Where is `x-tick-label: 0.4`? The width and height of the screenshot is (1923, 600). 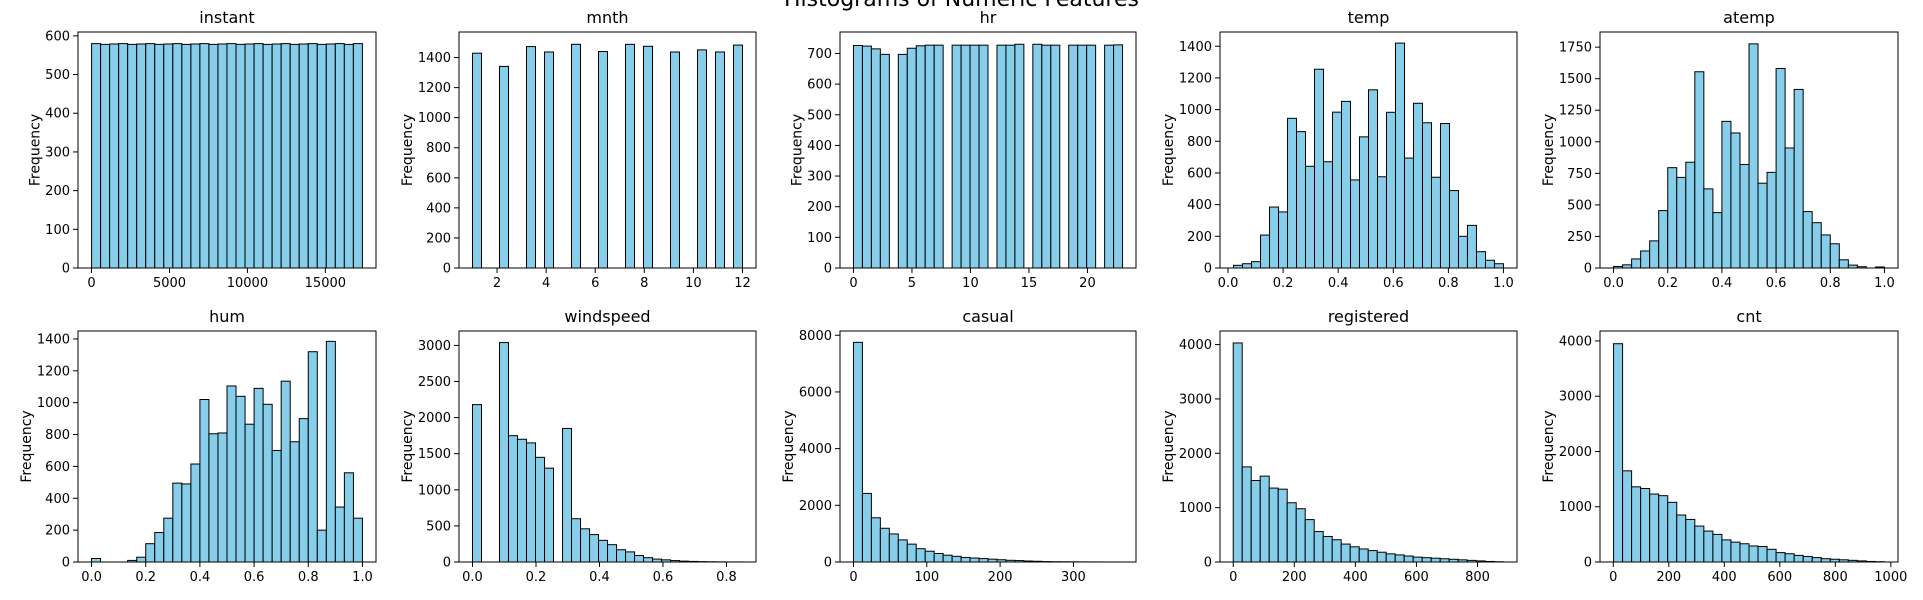 x-tick-label: 0.4 is located at coordinates (1722, 283).